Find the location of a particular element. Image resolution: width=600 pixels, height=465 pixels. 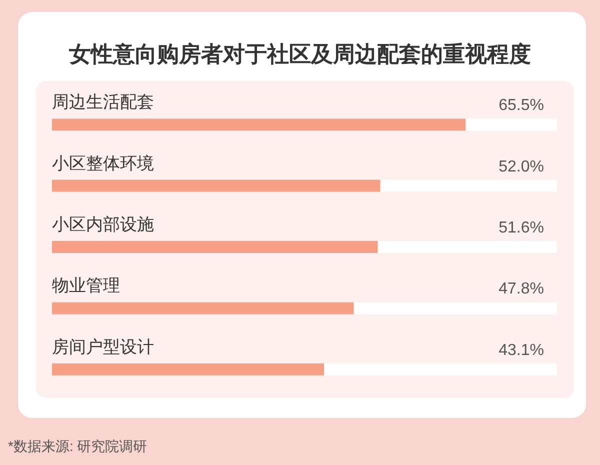

data-label: 51.6% is located at coordinates (521, 228).